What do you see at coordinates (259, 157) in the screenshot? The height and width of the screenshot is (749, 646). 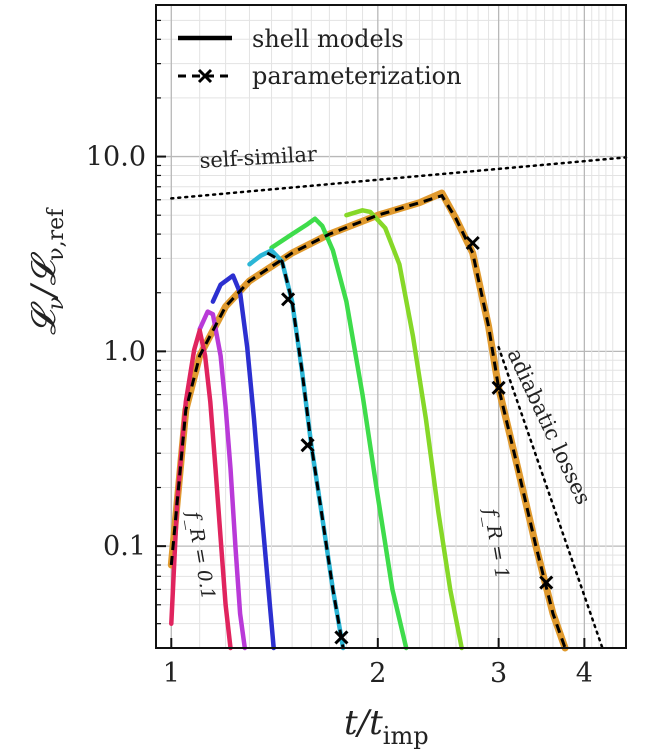 I see `annotation-self-similar: self-similar` at bounding box center [259, 157].